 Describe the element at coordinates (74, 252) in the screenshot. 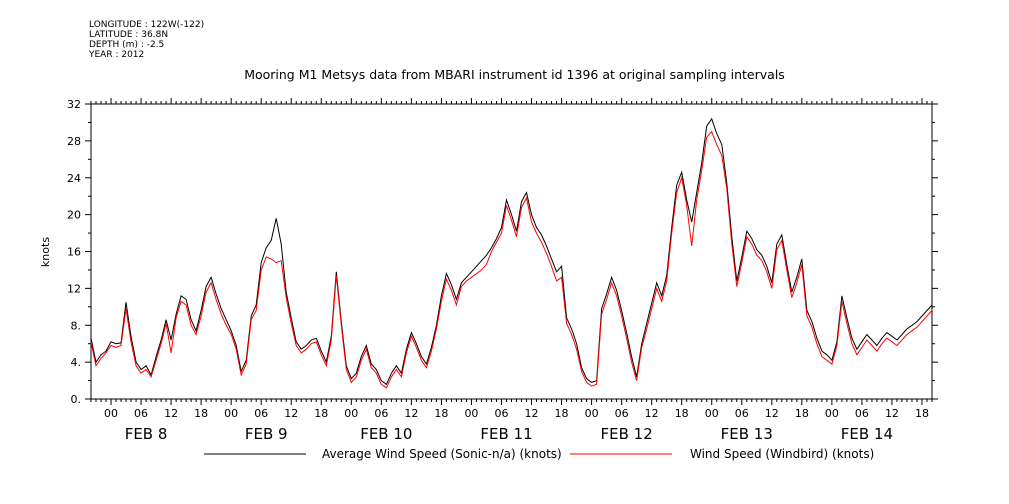

I see `y-tick-label: 16` at that location.